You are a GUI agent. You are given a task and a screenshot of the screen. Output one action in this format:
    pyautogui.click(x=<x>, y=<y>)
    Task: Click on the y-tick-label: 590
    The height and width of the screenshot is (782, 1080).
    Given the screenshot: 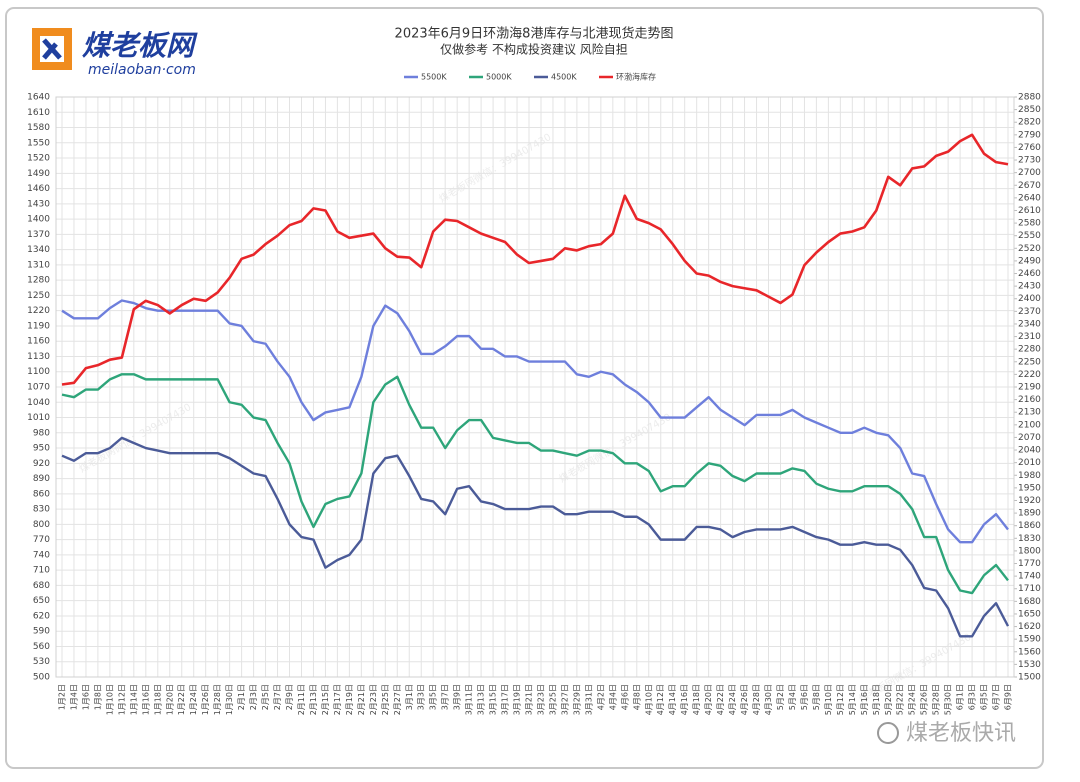 What is the action you would take?
    pyautogui.click(x=41, y=632)
    